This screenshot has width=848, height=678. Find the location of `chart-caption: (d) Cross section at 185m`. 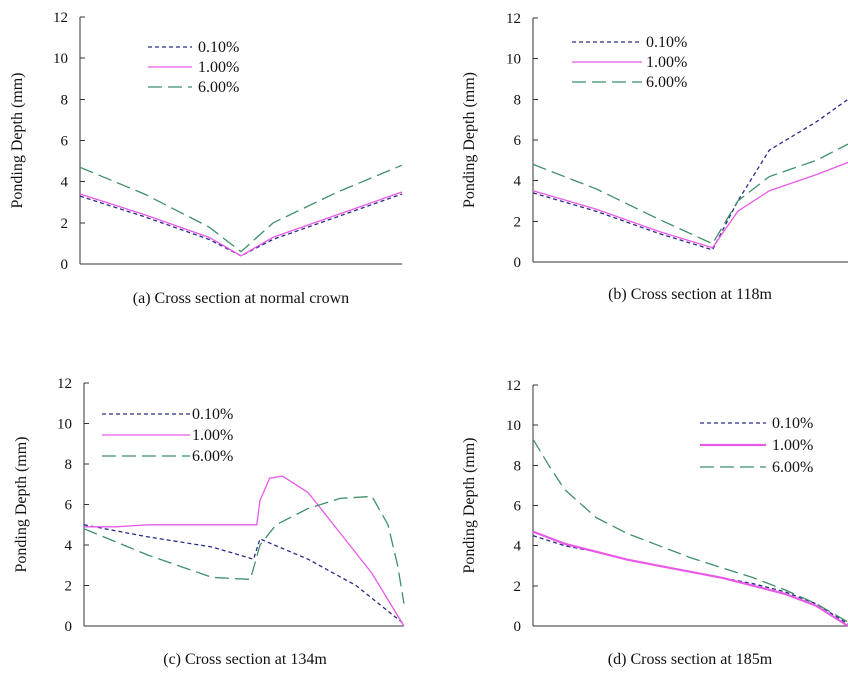

chart-caption: (d) Cross section at 185m is located at coordinates (690, 659).